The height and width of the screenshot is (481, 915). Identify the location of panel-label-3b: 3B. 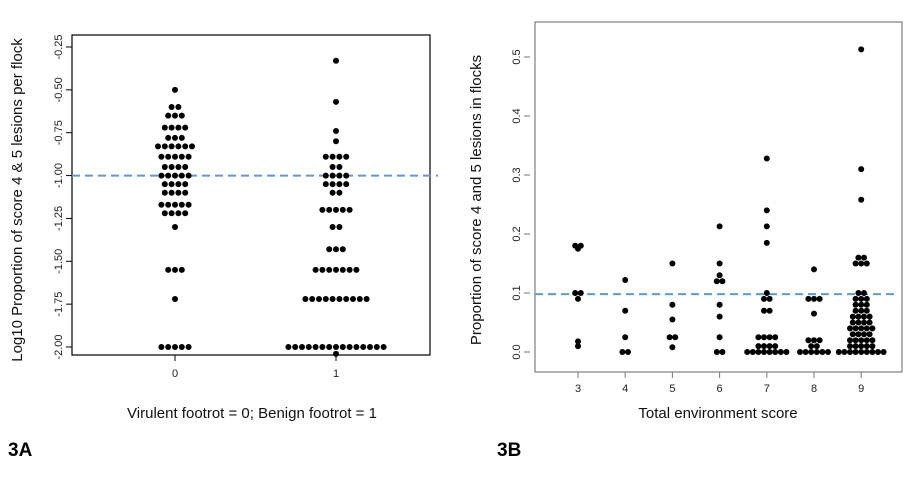
(509, 450).